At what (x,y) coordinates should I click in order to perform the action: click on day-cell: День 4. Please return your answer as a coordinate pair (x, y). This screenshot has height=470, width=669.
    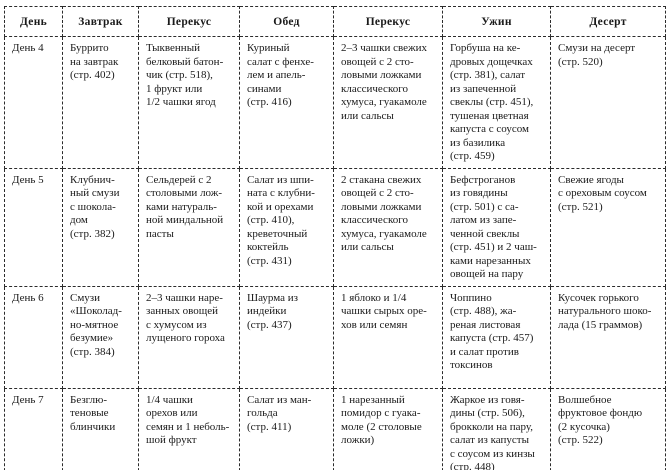
    Looking at the image, I should click on (33, 102).